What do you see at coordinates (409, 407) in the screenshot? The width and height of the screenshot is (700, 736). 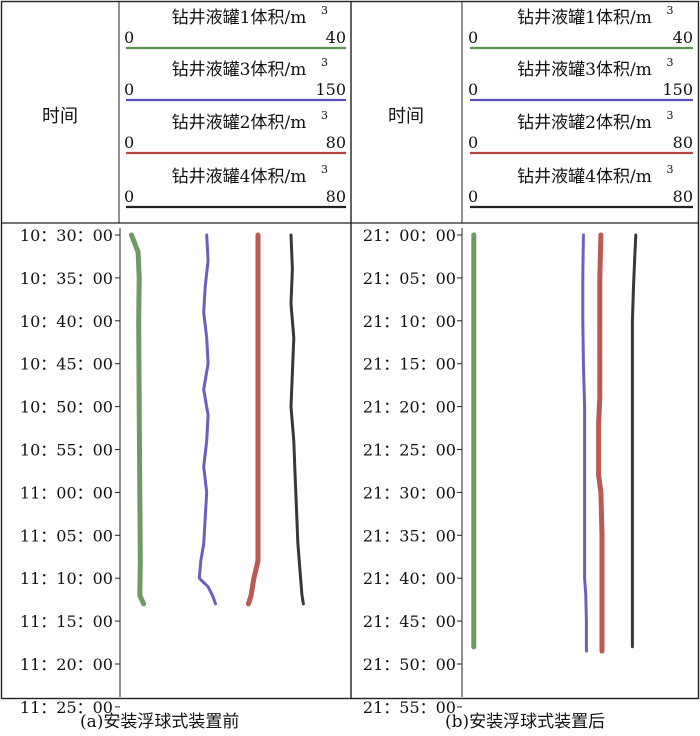 I see `y-tick-label: 21：20：00` at bounding box center [409, 407].